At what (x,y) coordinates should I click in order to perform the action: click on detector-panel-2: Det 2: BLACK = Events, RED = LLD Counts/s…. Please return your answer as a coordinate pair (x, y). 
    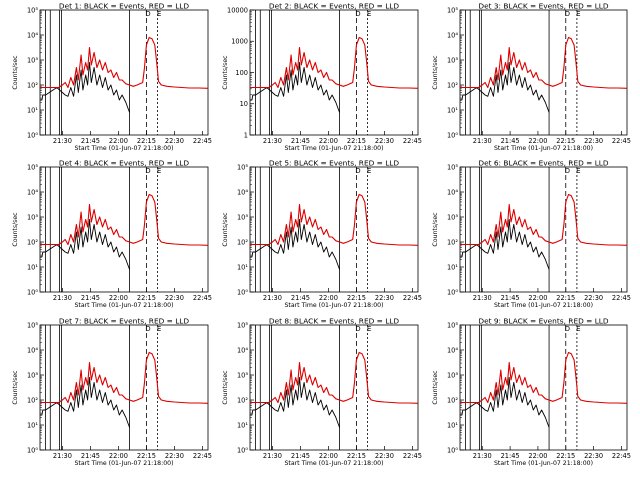
    Looking at the image, I should click on (322, 77).